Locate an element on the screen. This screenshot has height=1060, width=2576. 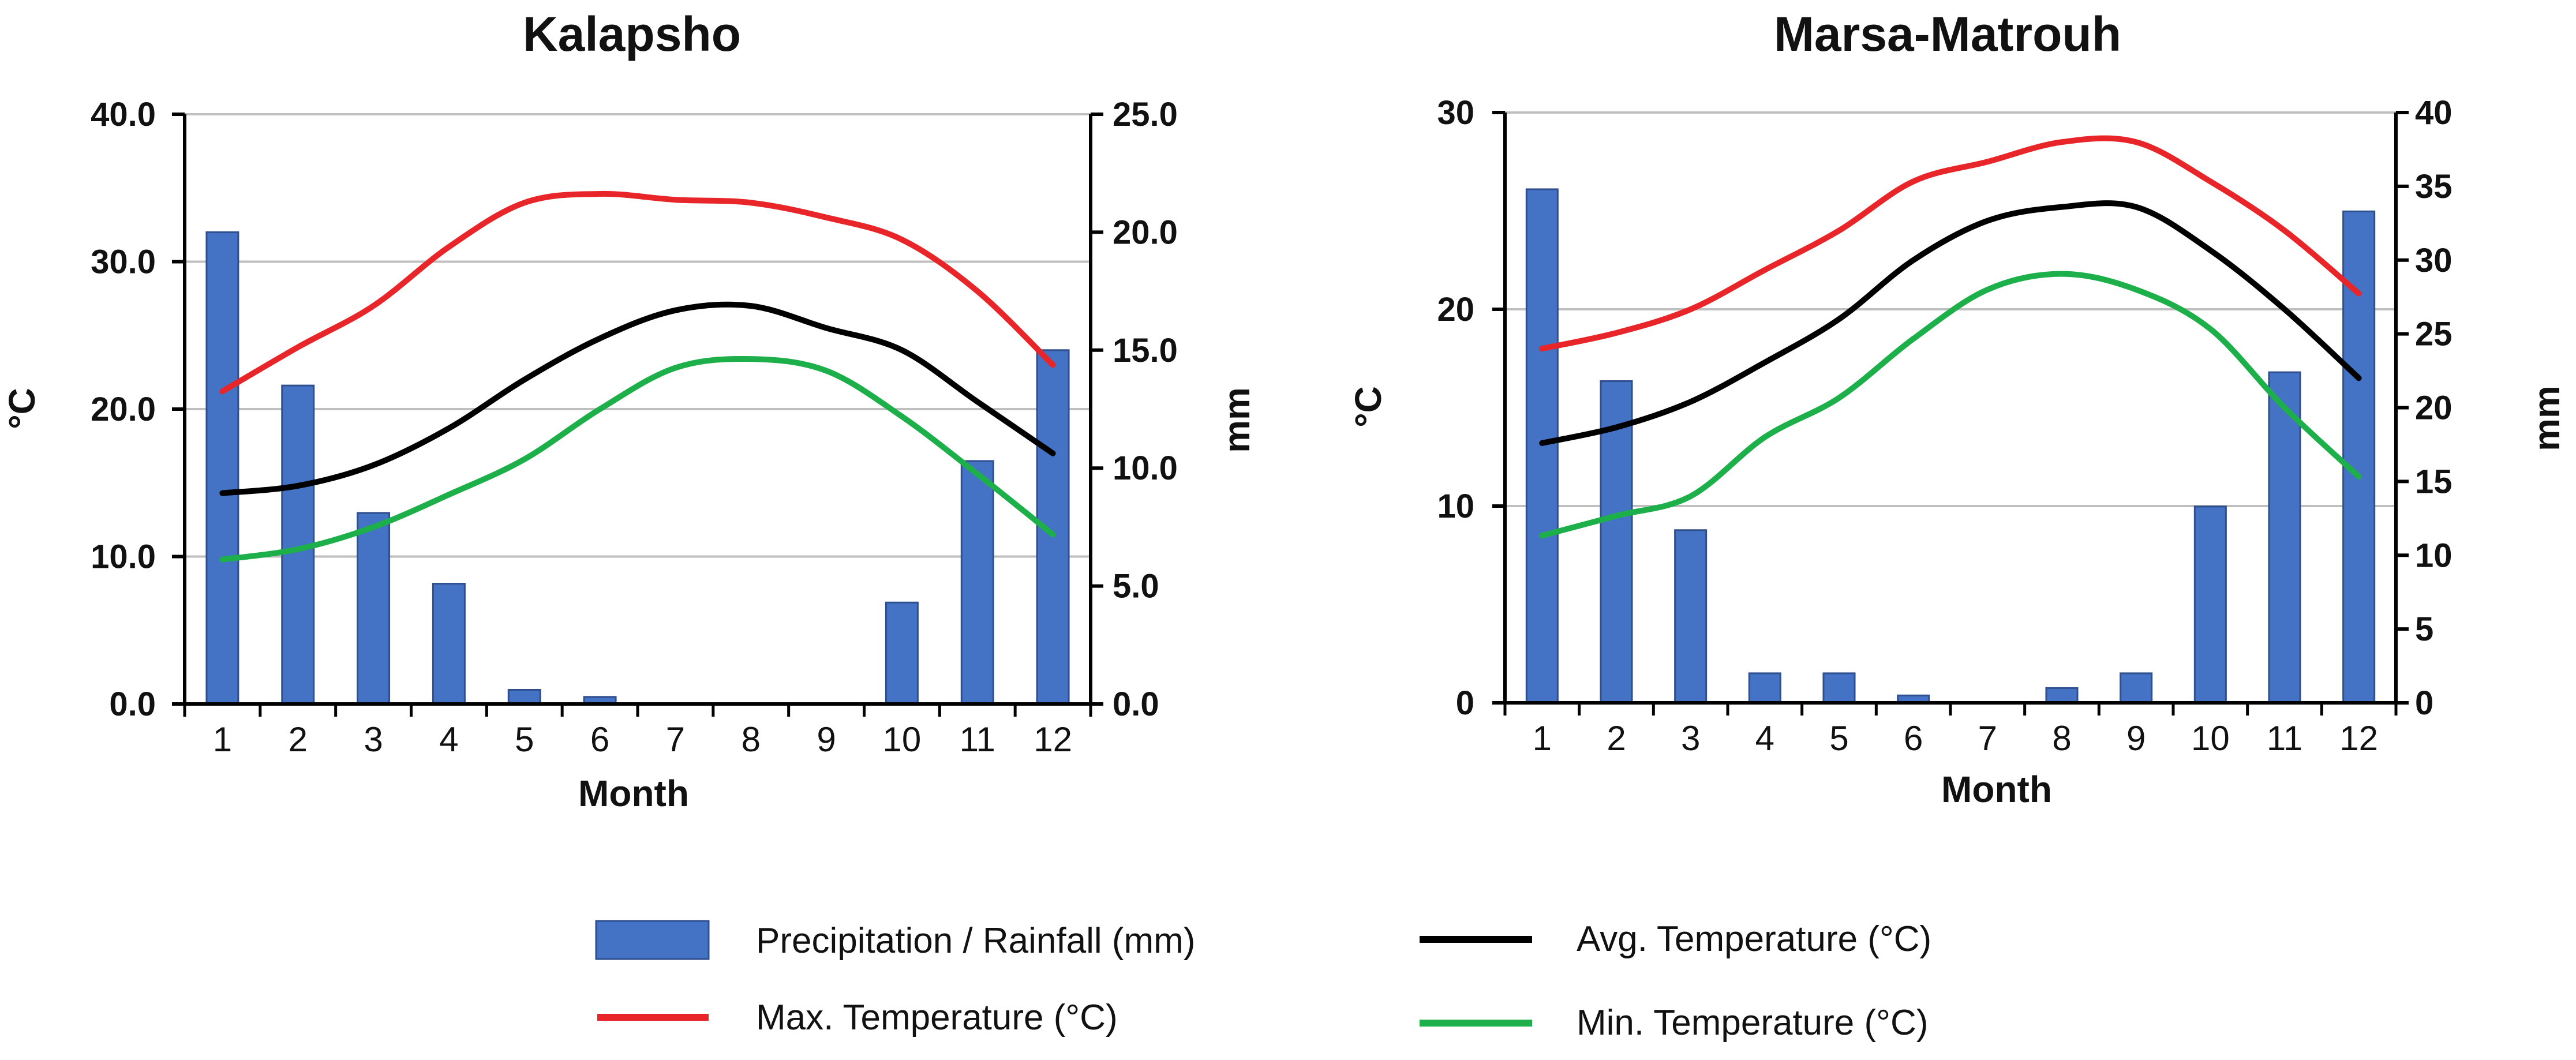
chart-kalapsho-x-label: Month is located at coordinates (633, 793).